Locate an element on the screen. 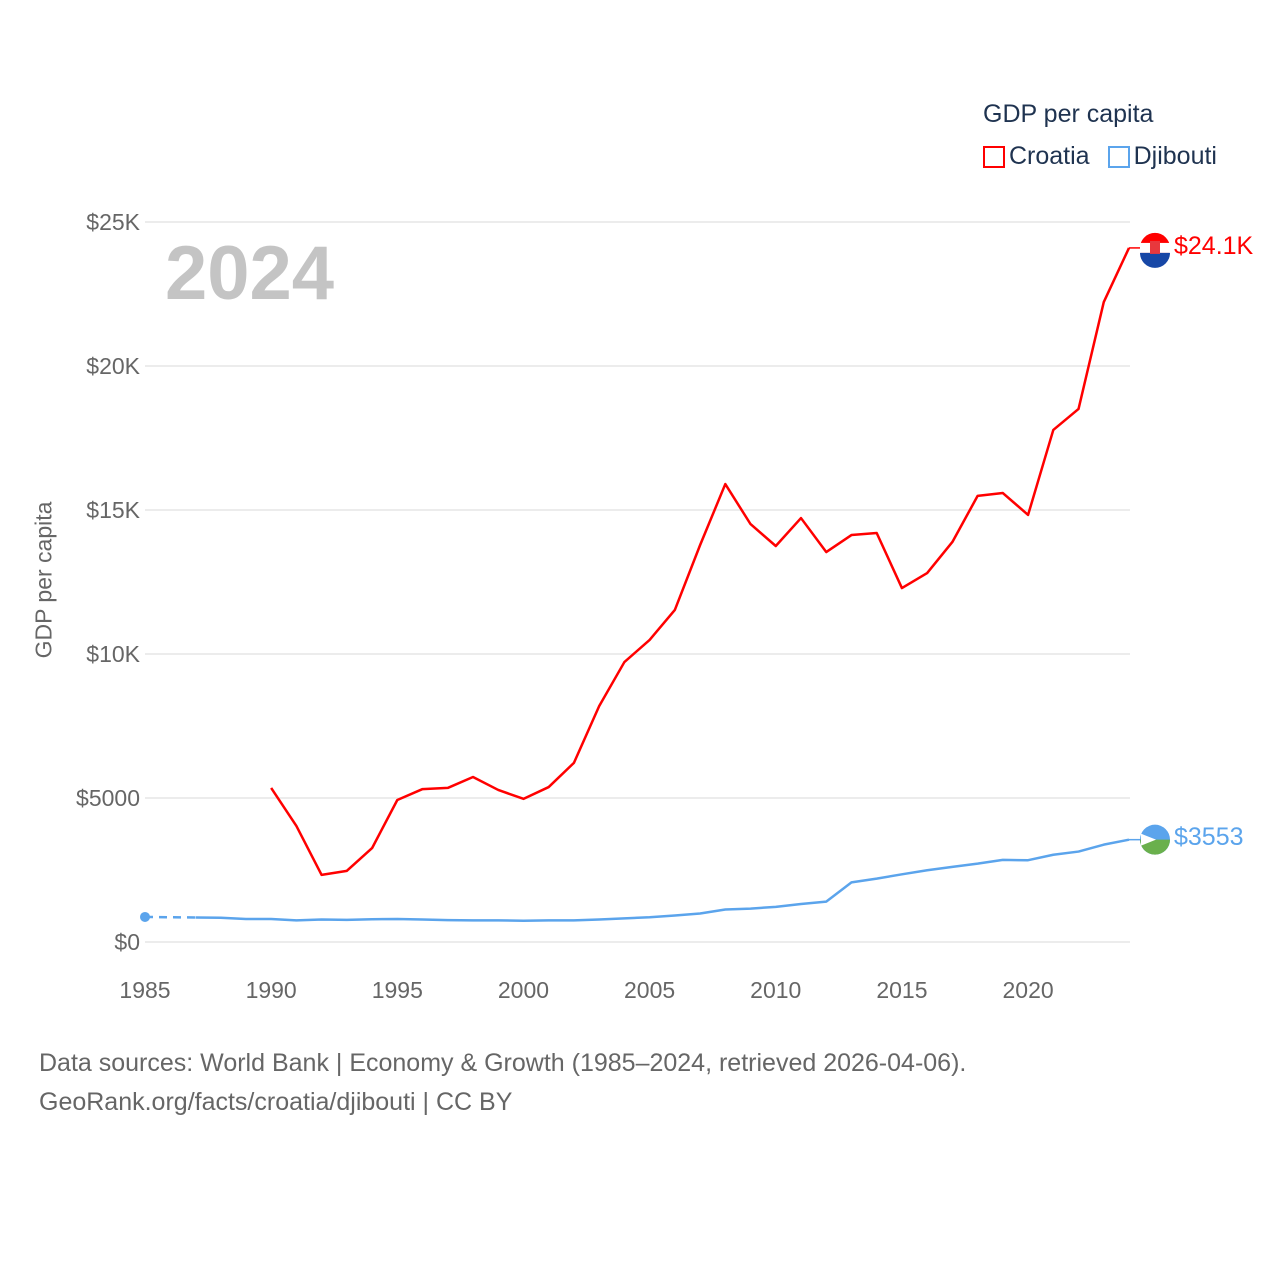  djibouti-point is located at coordinates (145, 916).